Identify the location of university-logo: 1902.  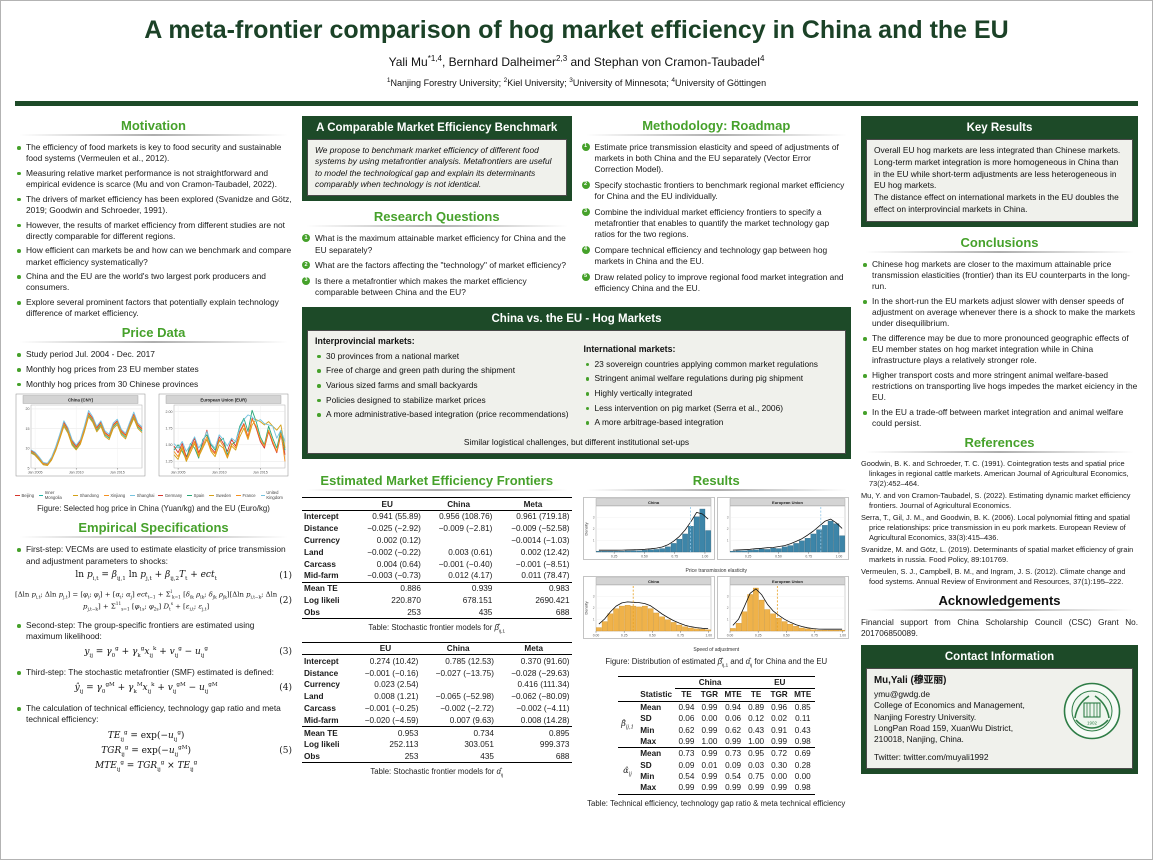
(1094, 708).